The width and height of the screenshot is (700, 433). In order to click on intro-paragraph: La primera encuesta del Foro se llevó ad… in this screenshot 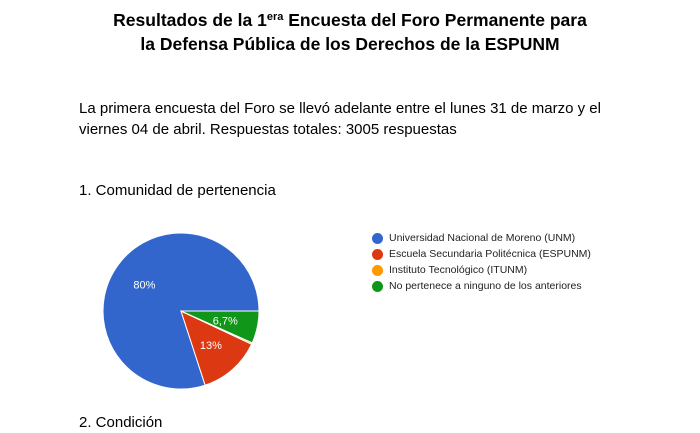, I will do `click(340, 119)`.